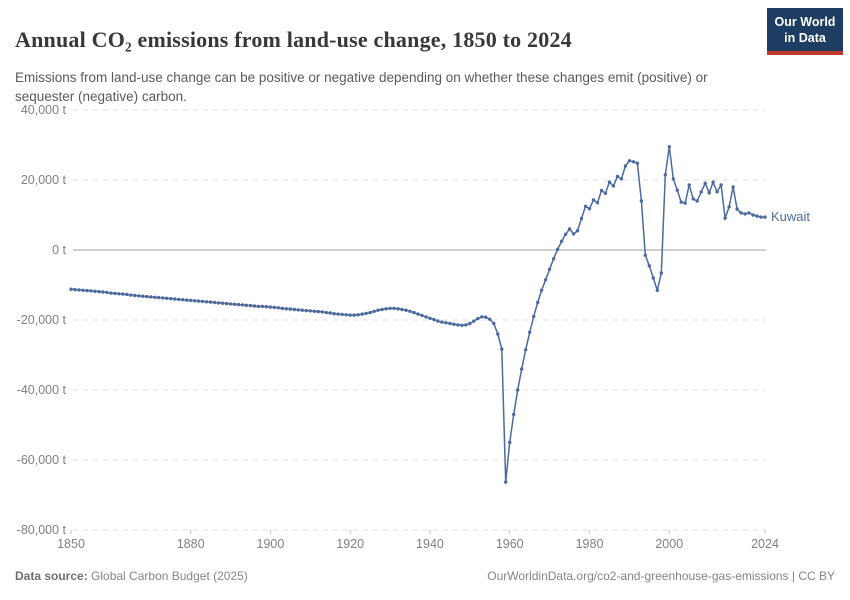 The image size is (850, 600). What do you see at coordinates (42, 320) in the screenshot?
I see `y-tick-label: -20,000 t` at bounding box center [42, 320].